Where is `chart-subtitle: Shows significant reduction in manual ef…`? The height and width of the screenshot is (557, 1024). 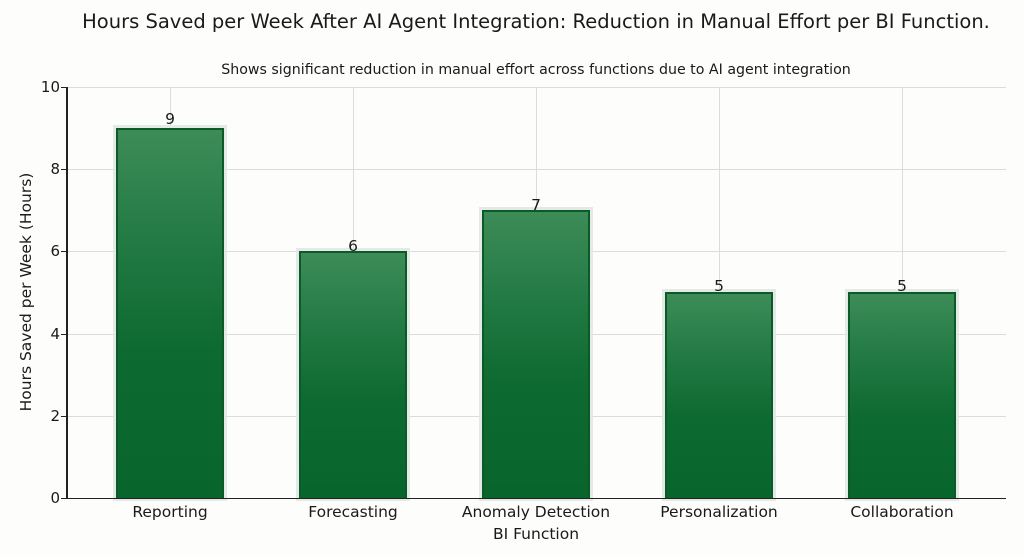
chart-subtitle: Shows significant reduction in manual ef… is located at coordinates (536, 70).